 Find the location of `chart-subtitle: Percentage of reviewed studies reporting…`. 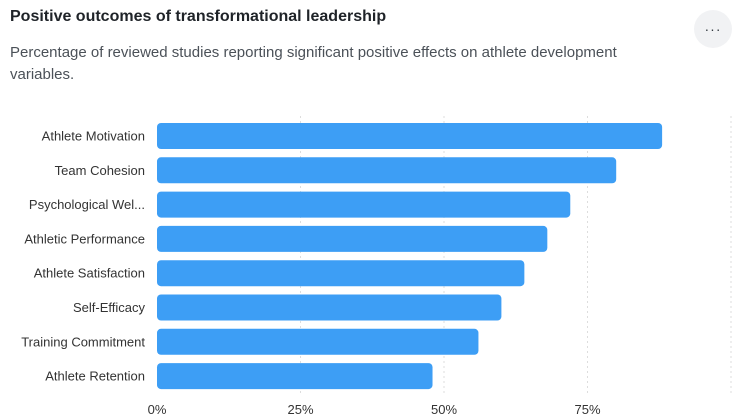

chart-subtitle: Percentage of reviewed studies reporting… is located at coordinates (313, 63).